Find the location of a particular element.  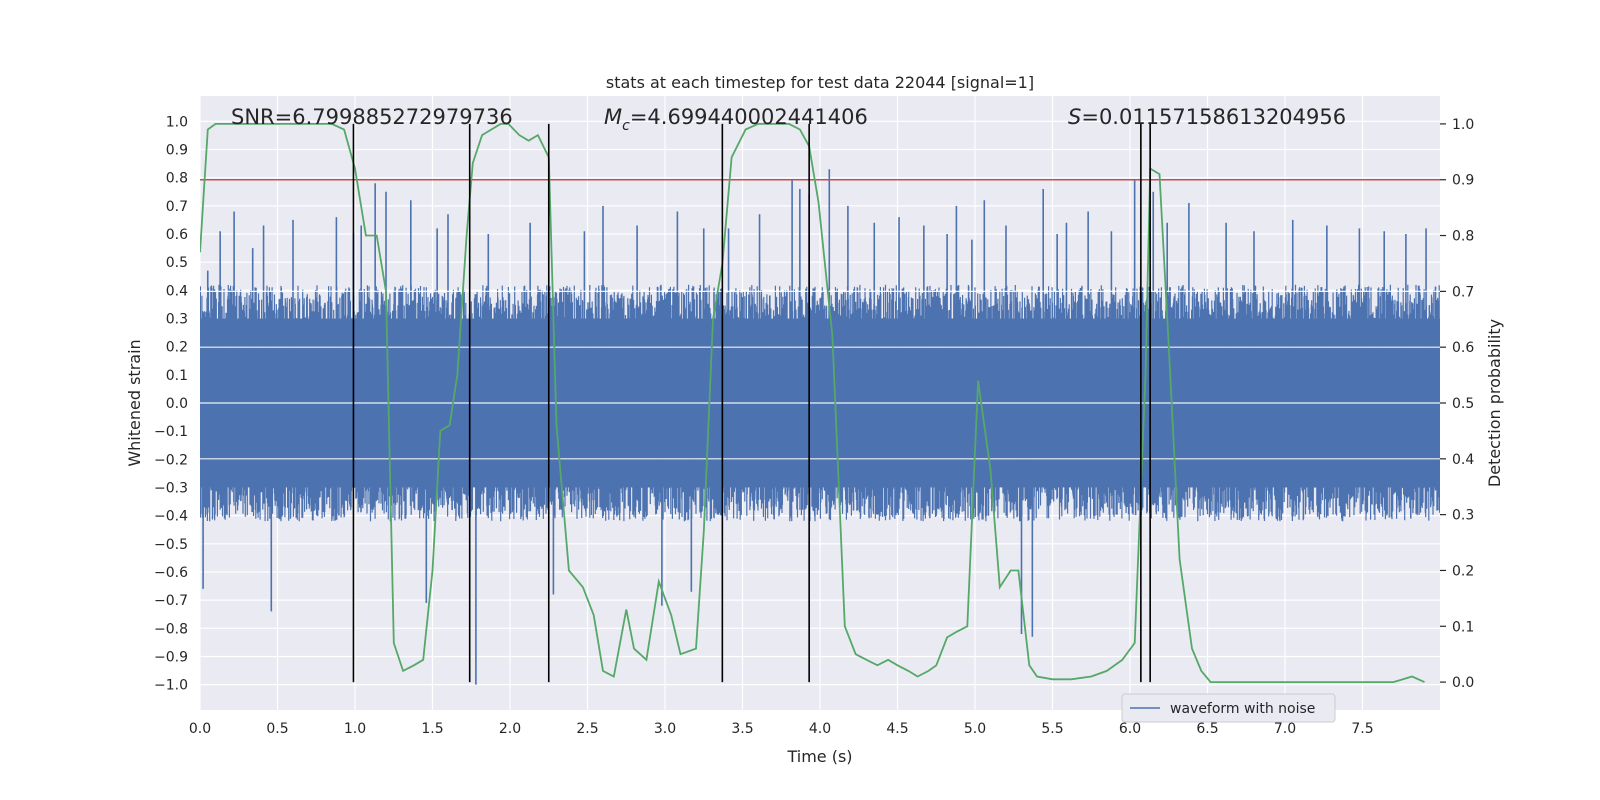

y-left-tick-label: −0.5 is located at coordinates (171, 545).